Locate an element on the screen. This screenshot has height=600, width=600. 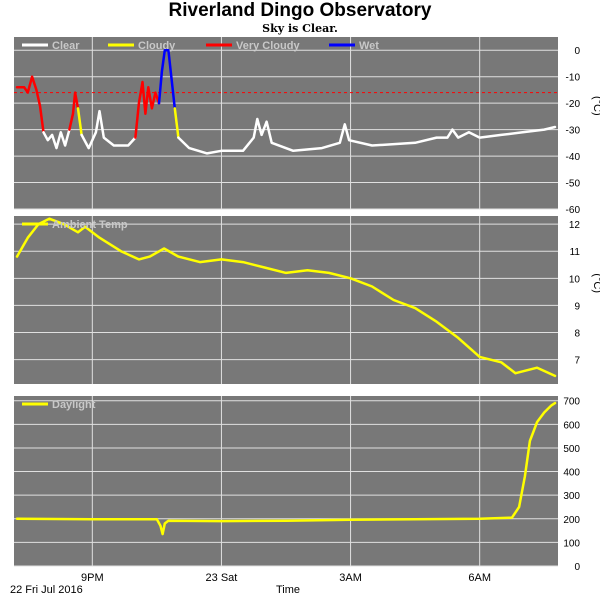
panel-2-y-tick-label: 300 is located at coordinates (571, 496).